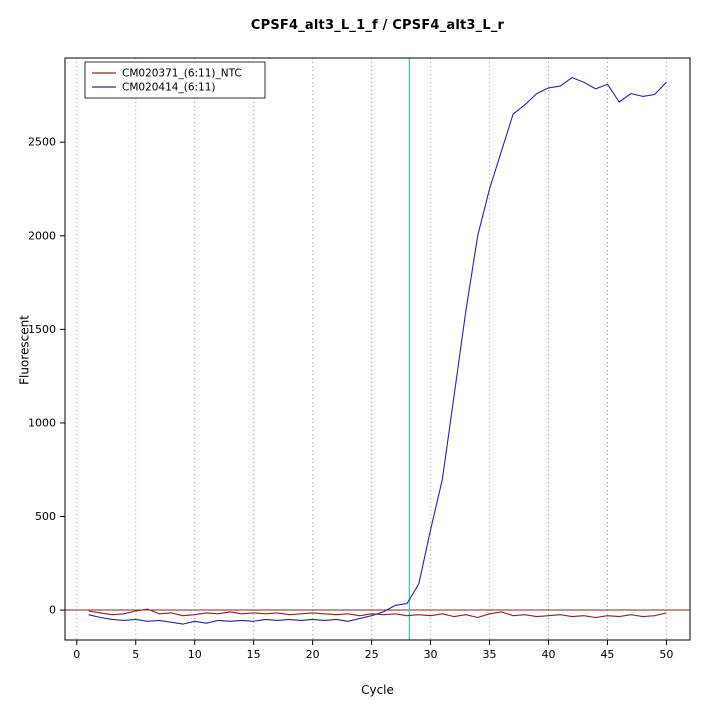 The height and width of the screenshot is (720, 720). Describe the element at coordinates (45, 516) in the screenshot. I see `y-tick-label: 500` at that location.